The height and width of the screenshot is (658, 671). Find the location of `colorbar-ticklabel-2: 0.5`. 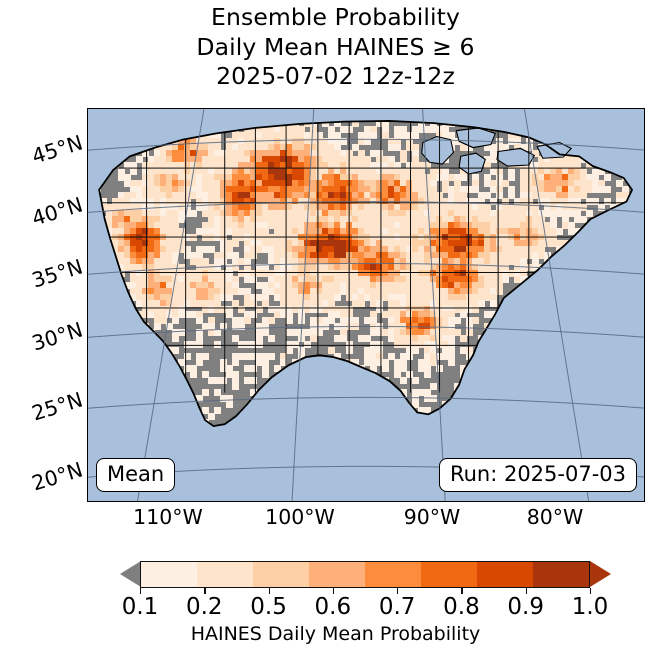

colorbar-ticklabel-2: 0.5 is located at coordinates (268, 607).